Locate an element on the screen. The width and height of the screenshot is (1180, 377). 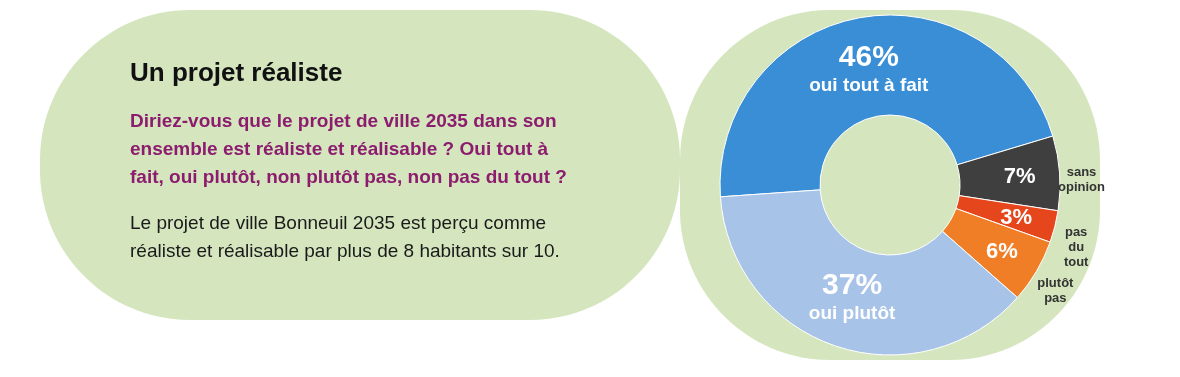
text: Un projet réaliste is located at coordinates (236, 72).